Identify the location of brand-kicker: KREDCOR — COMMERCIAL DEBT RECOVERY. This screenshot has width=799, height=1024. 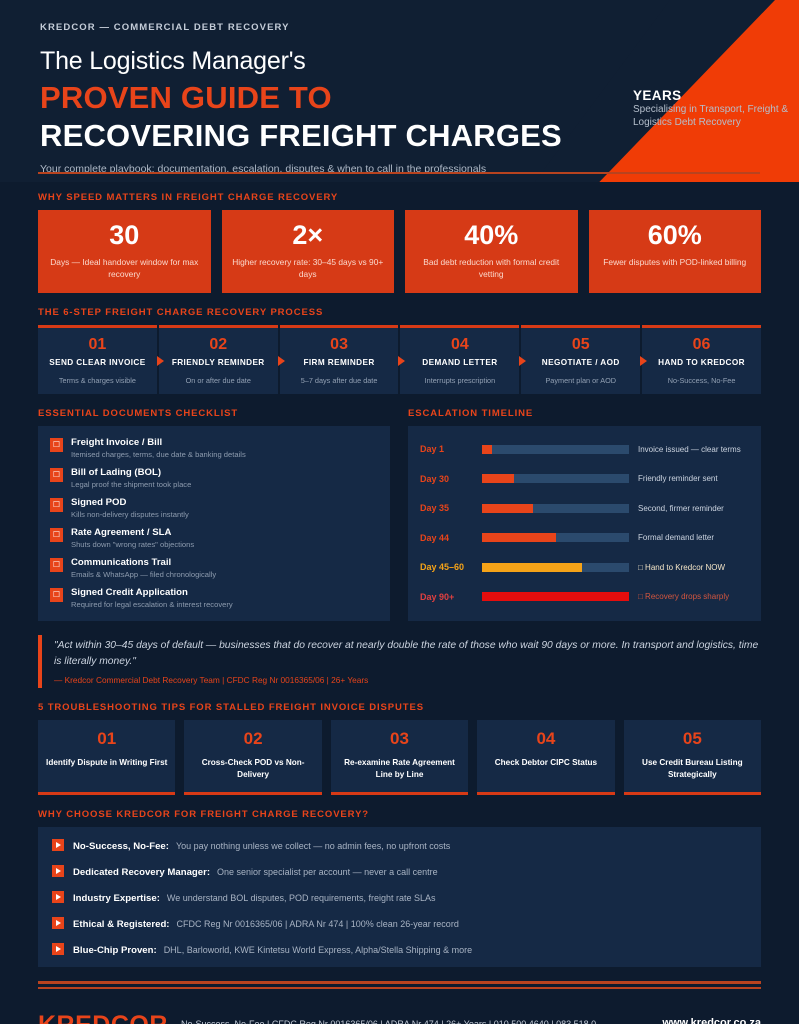
(165, 27).